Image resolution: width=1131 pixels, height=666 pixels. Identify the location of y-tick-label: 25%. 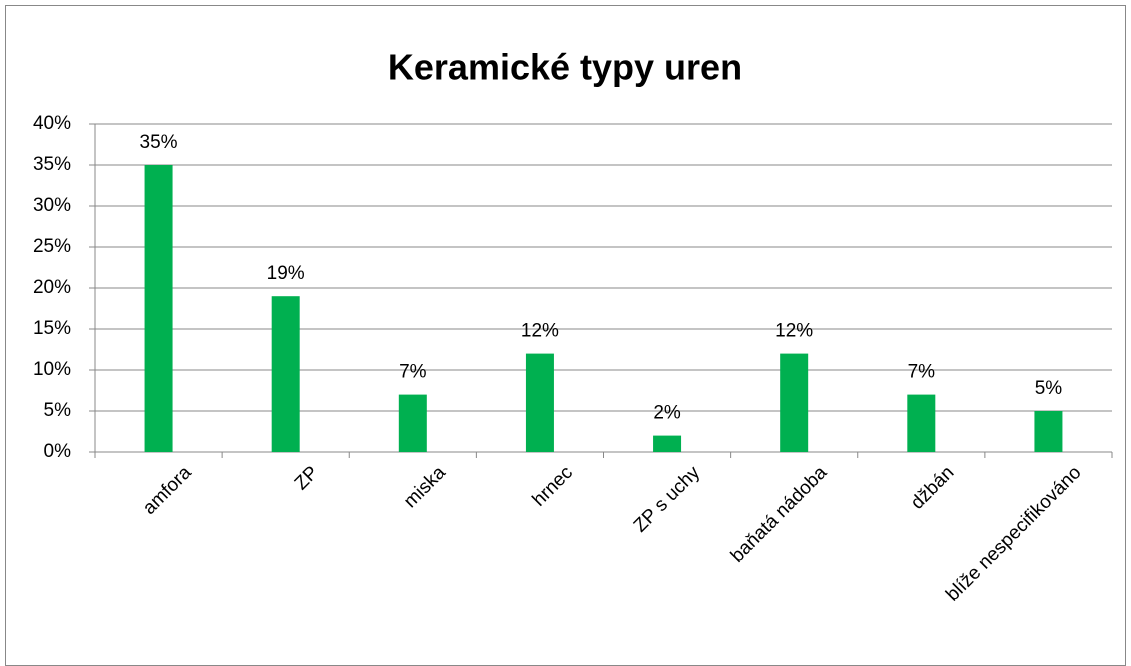
(52, 246).